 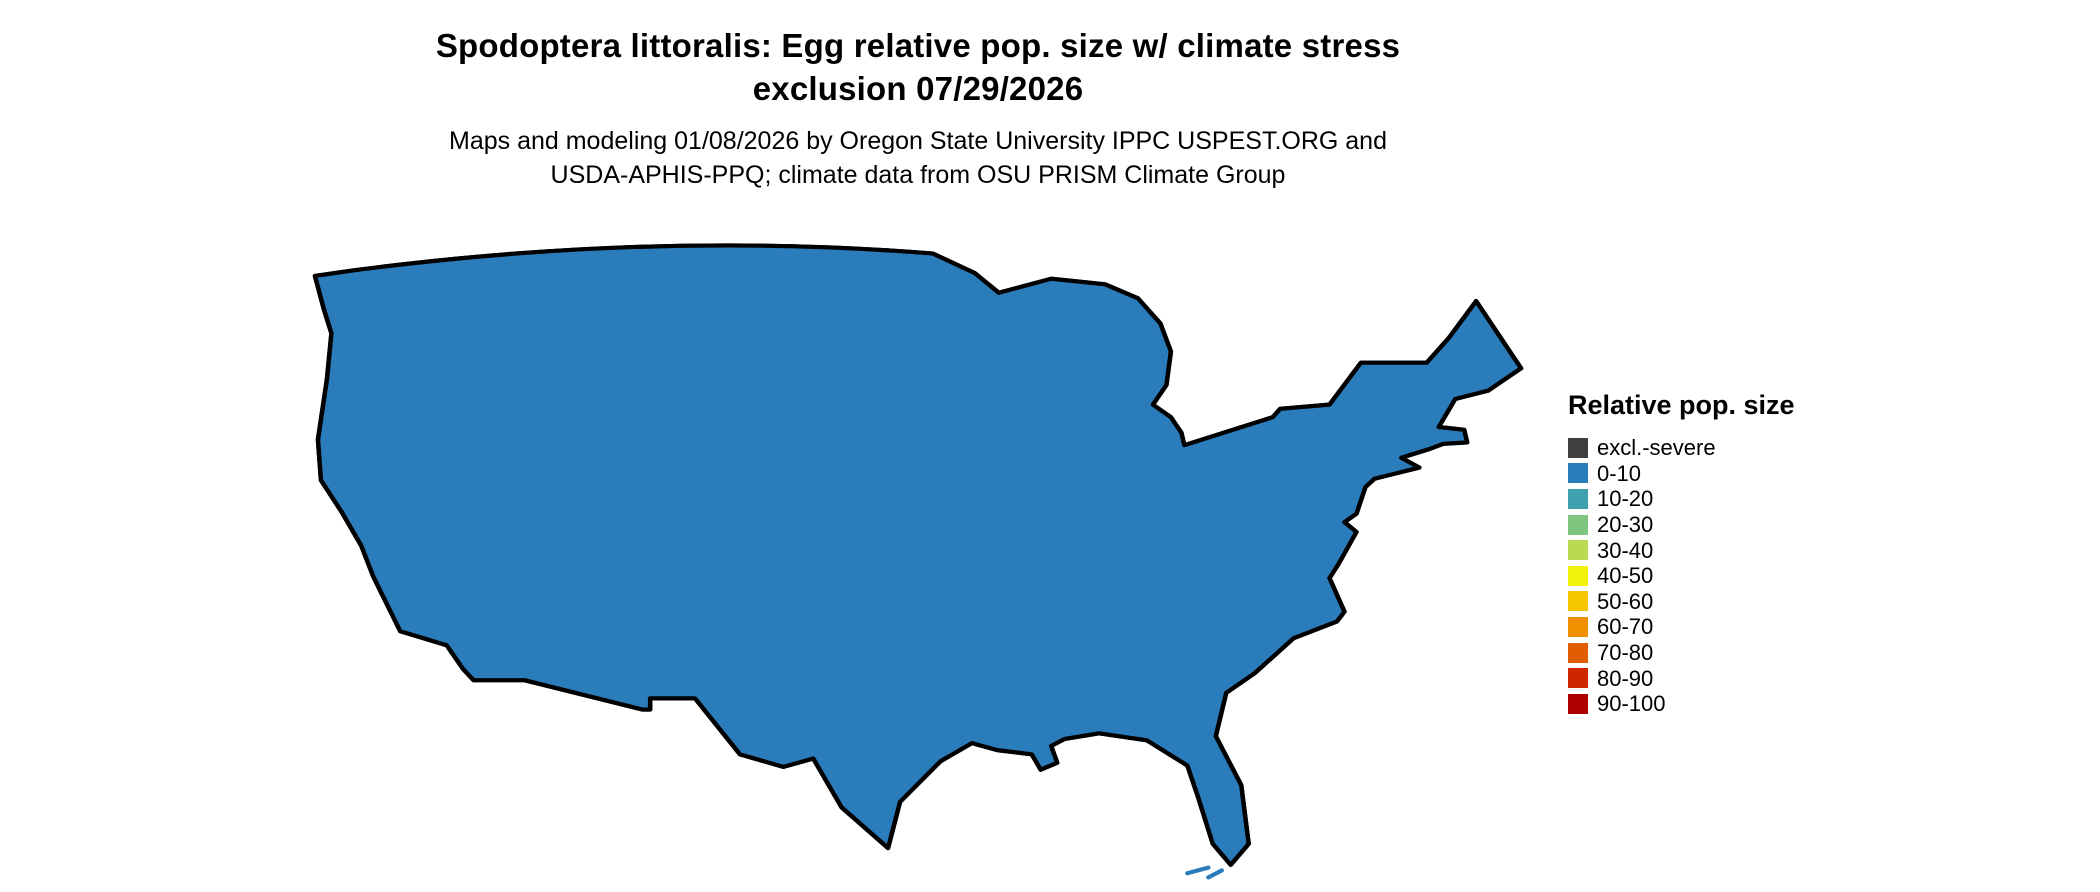 I want to click on legend-item: 60-70, so click(x=1681, y=627).